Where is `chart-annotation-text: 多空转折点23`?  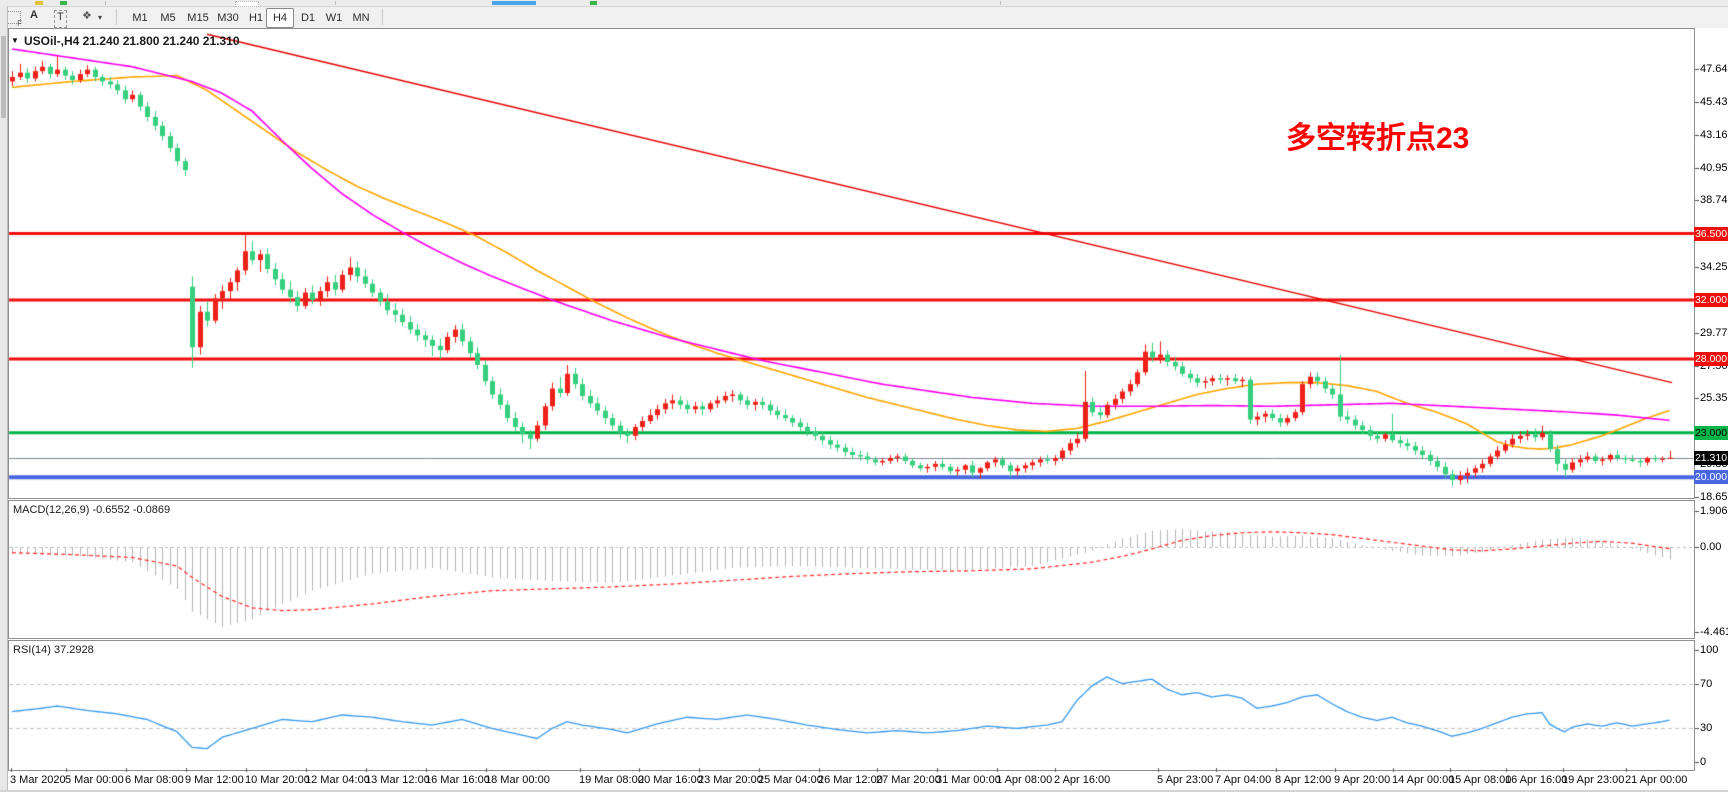 chart-annotation-text: 多空转折点23 is located at coordinates (1378, 138).